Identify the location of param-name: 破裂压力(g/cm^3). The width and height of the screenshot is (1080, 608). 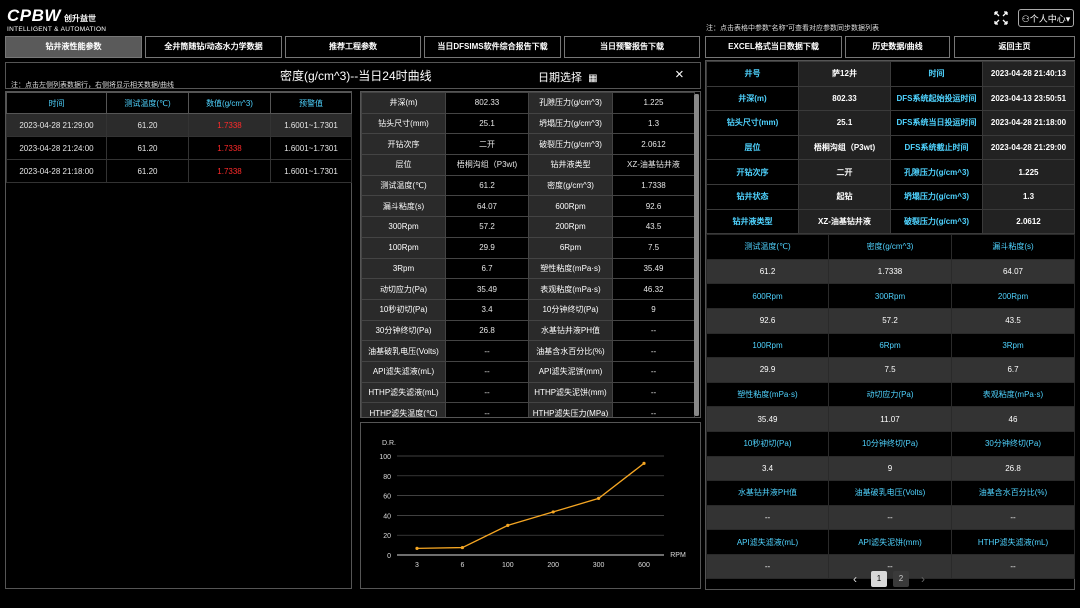
(570, 144).